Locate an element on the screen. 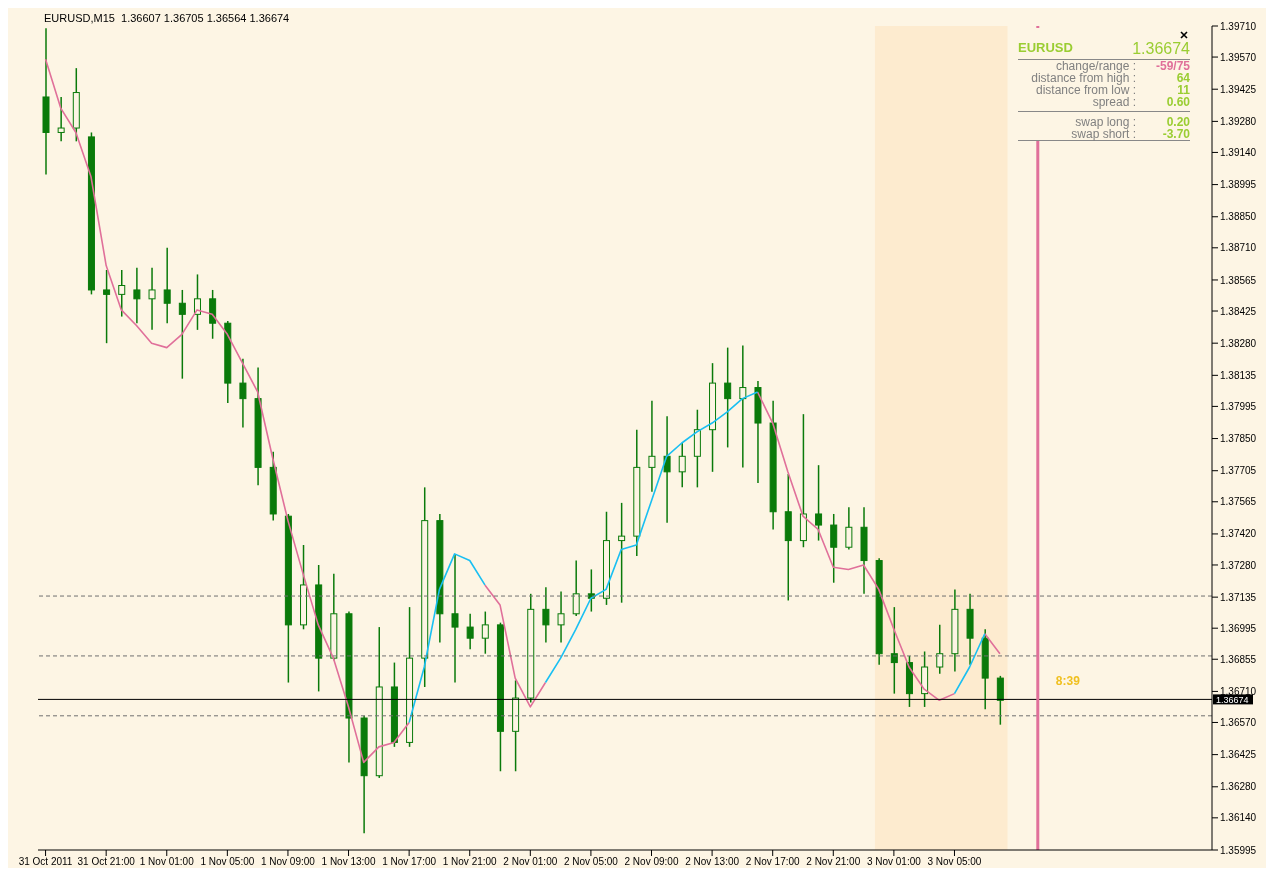 The image size is (1274, 875). annotation: 0.20 is located at coordinates (1177, 122).